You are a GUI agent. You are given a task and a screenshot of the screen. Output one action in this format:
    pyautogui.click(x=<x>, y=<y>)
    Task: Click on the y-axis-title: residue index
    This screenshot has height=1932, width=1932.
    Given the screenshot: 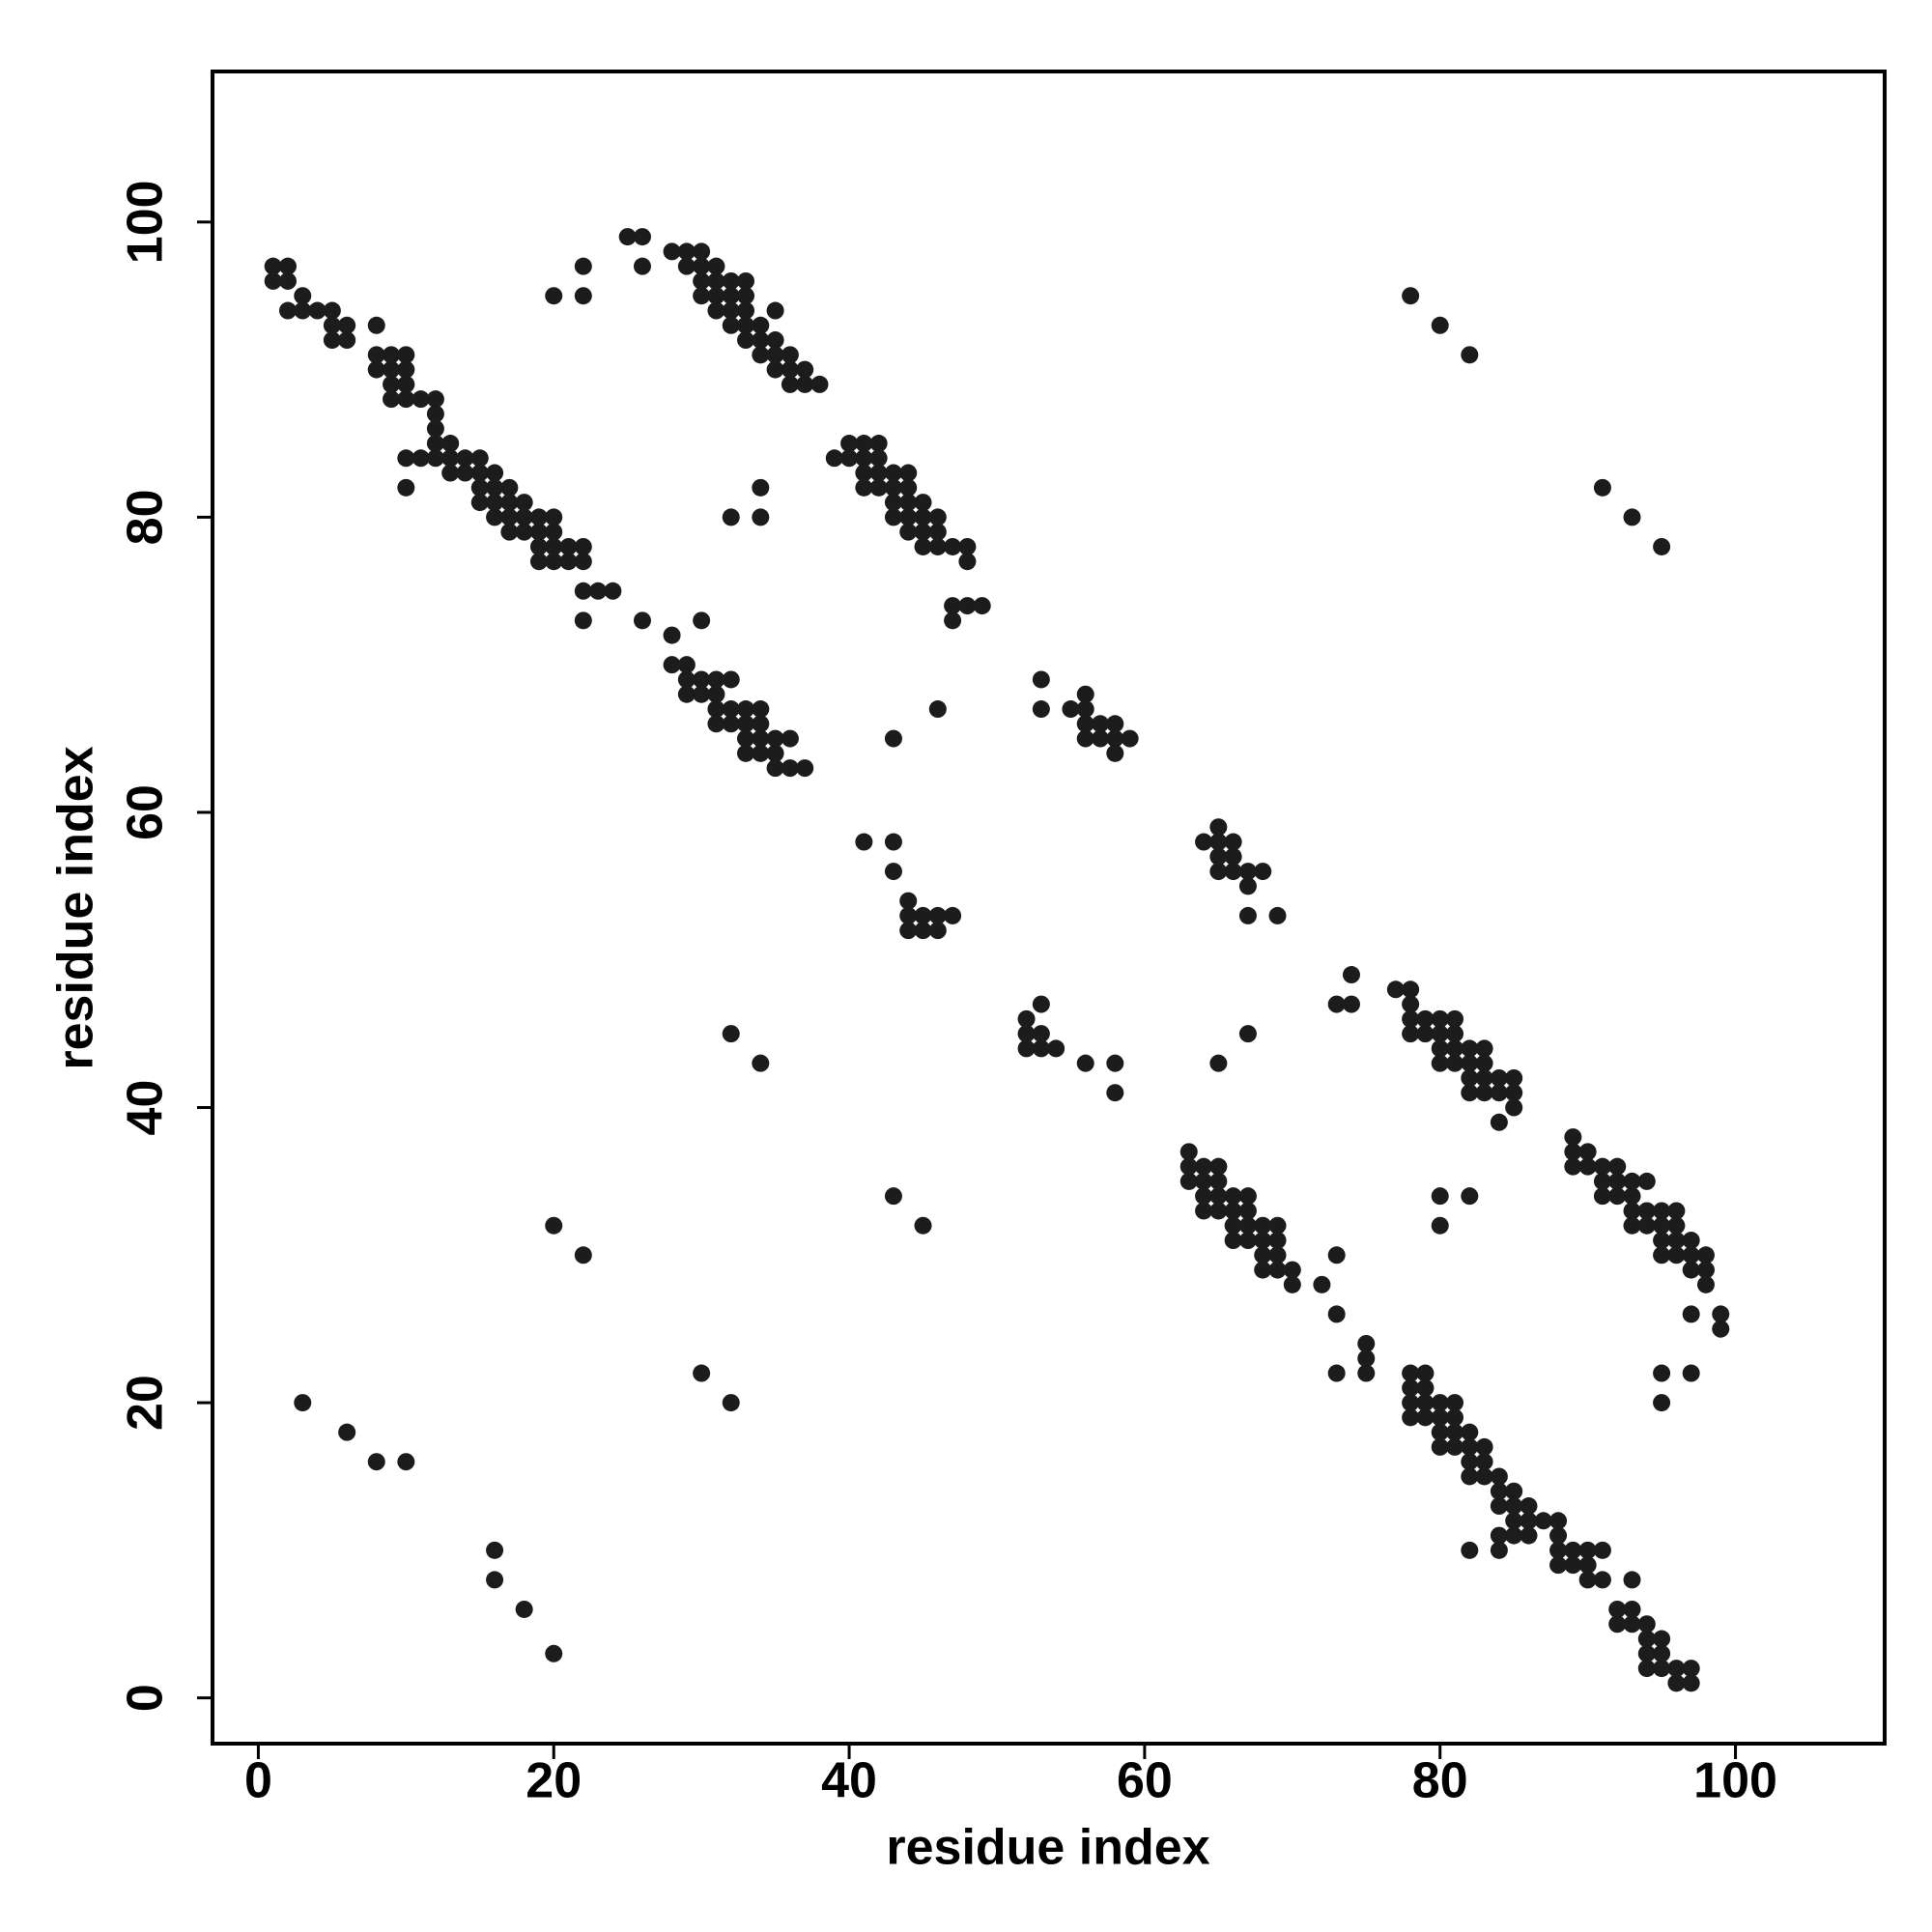 What is the action you would take?
    pyautogui.click(x=76, y=907)
    